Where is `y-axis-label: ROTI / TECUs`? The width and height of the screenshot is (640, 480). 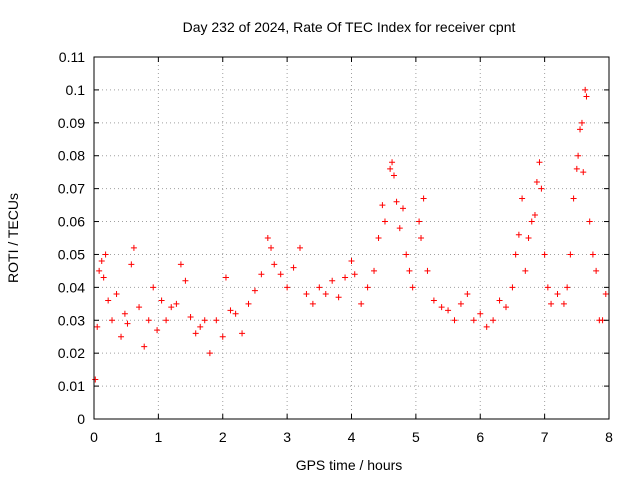 y-axis-label: ROTI / TECUs is located at coordinates (13, 238).